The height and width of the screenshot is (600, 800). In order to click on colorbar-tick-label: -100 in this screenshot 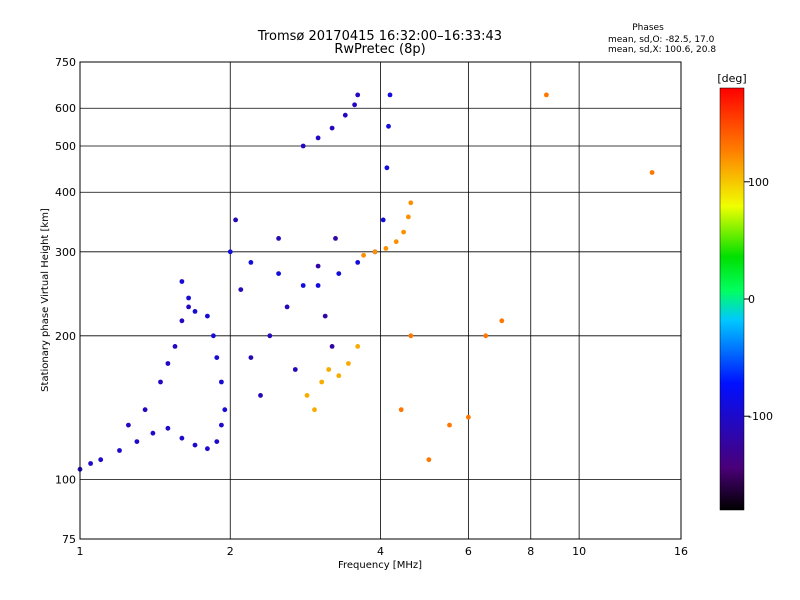, I will do `click(760, 416)`.